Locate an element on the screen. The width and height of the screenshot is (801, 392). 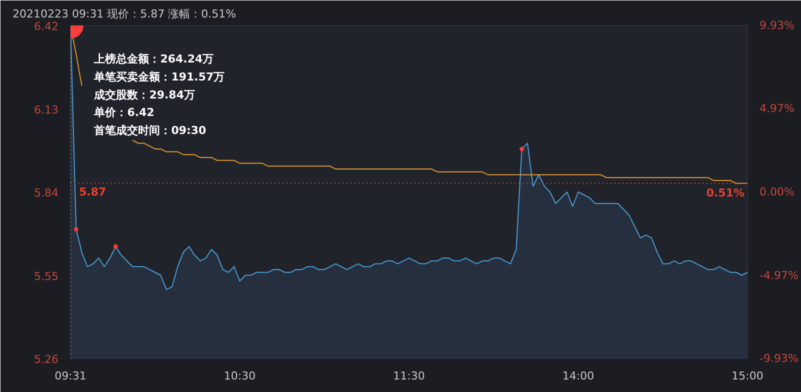
x-tick-label: 09:31 is located at coordinates (70, 376).